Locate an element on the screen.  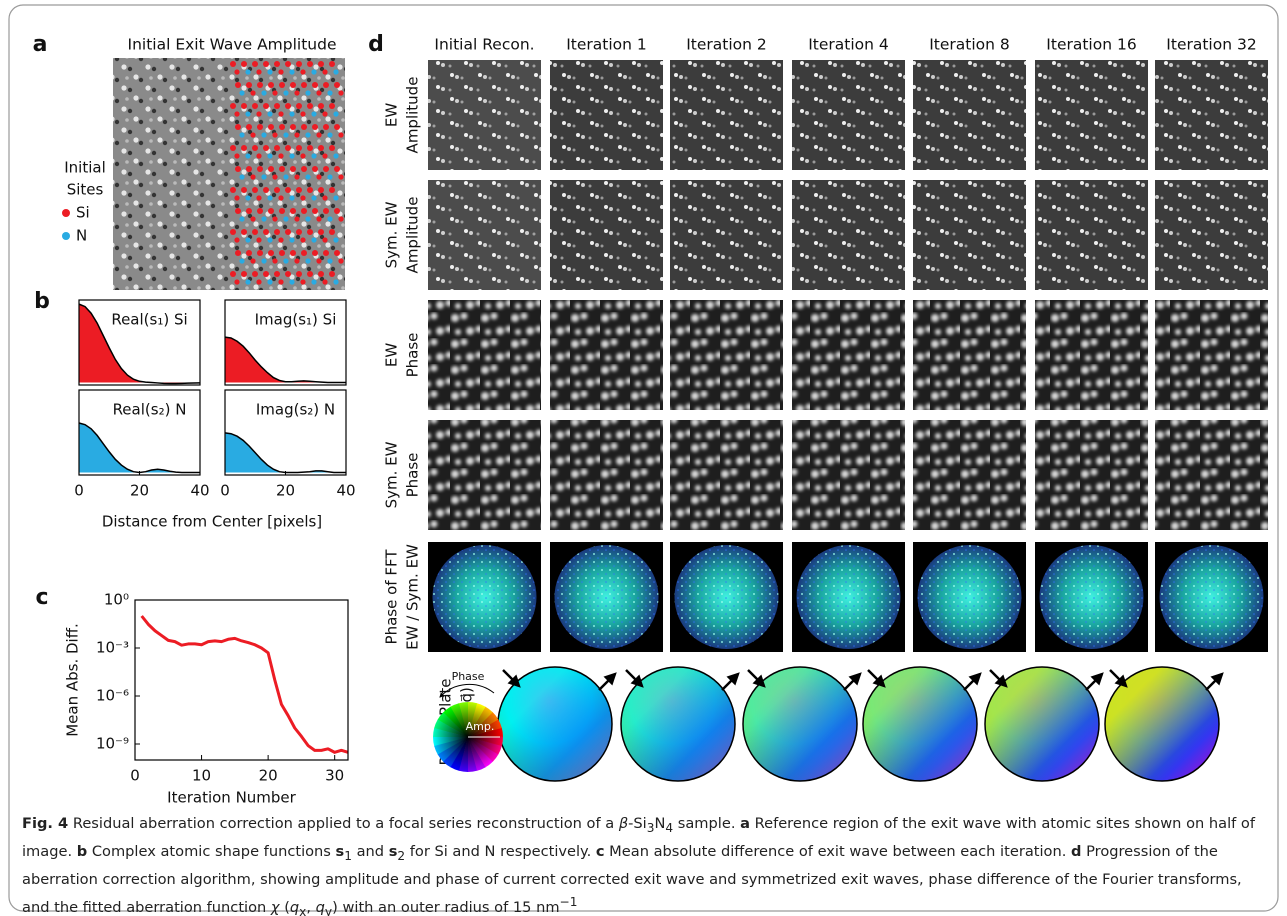
column-header: Iteration 8 is located at coordinates (969, 45).